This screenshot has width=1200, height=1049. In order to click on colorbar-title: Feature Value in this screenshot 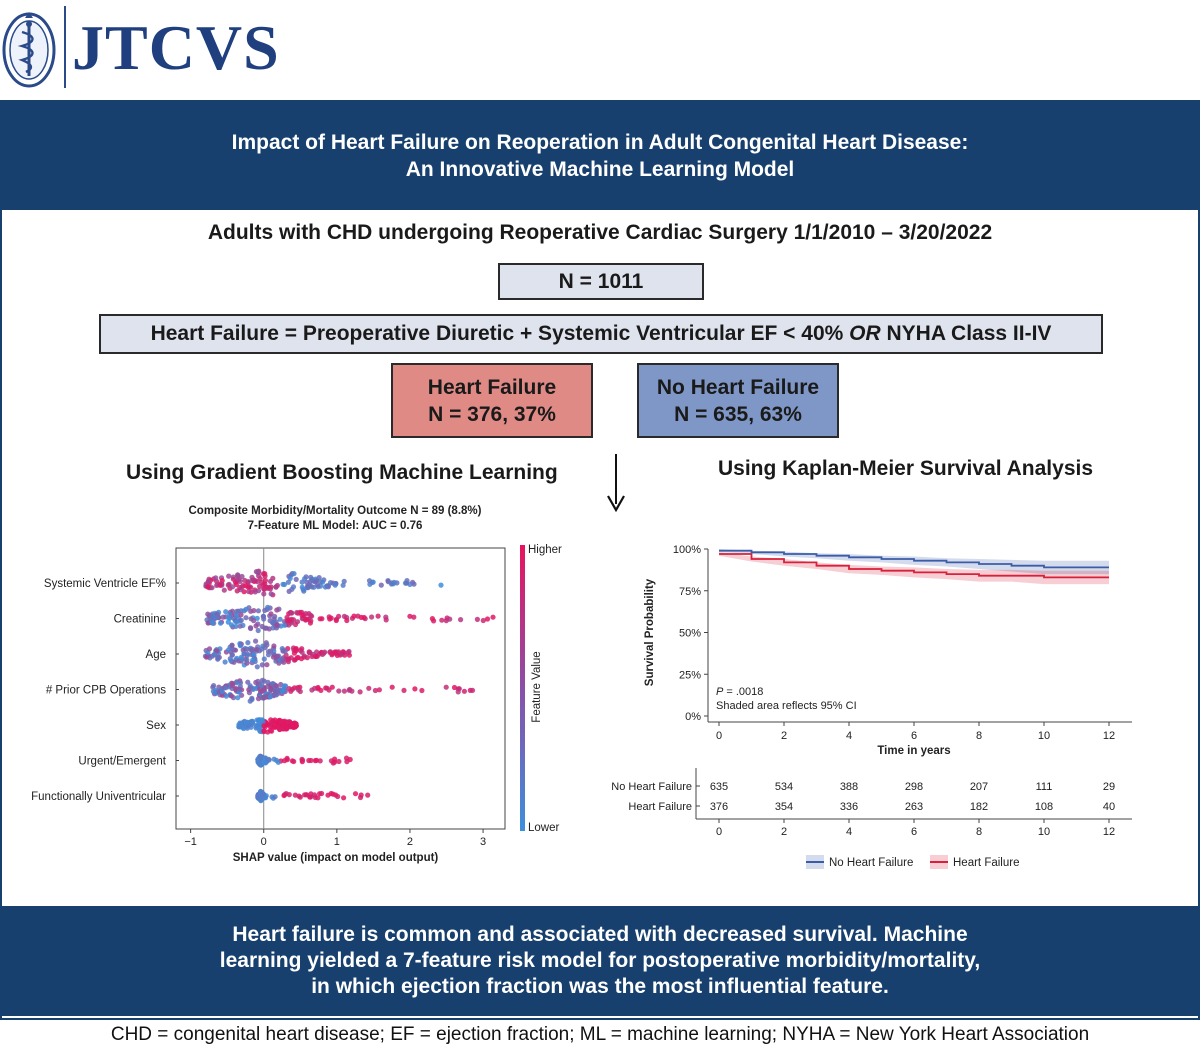, I will do `click(537, 686)`.